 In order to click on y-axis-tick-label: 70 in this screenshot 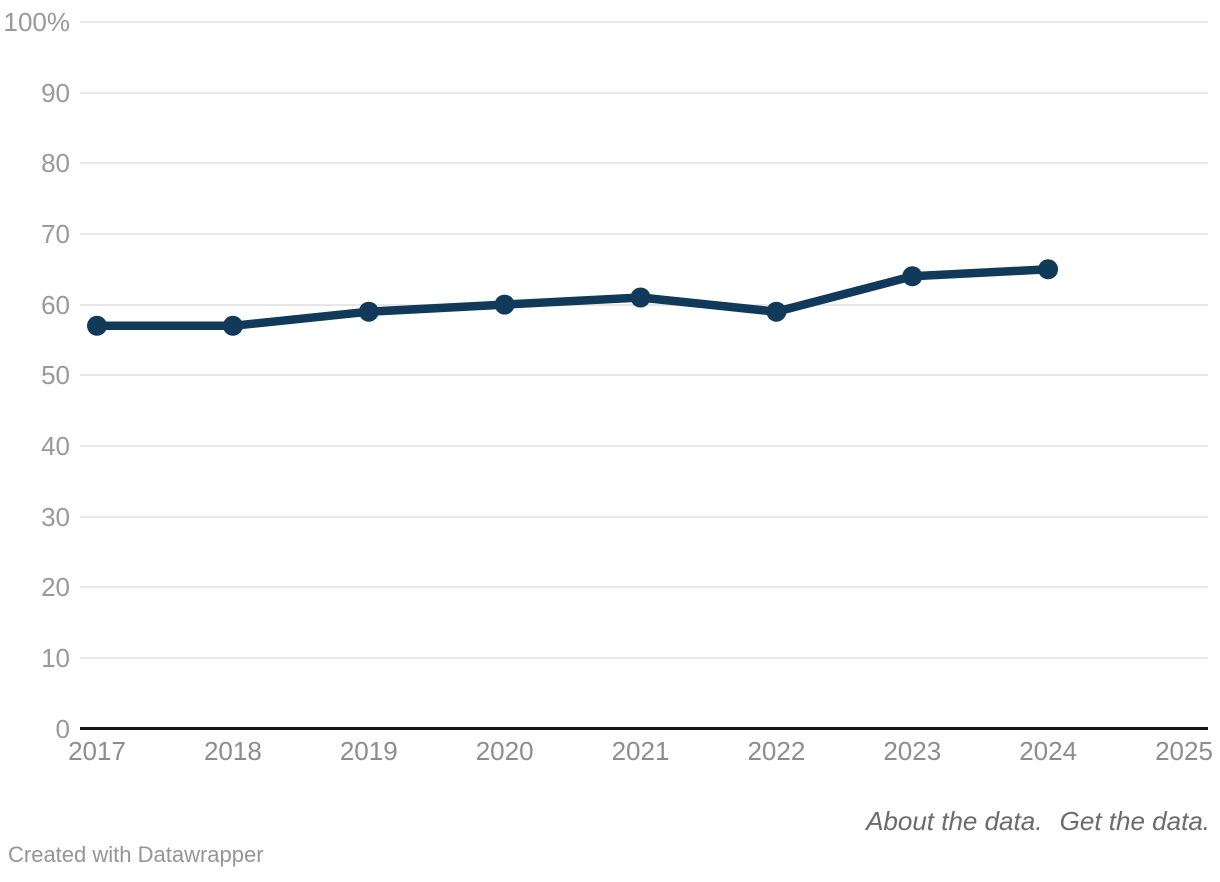, I will do `click(55, 233)`.